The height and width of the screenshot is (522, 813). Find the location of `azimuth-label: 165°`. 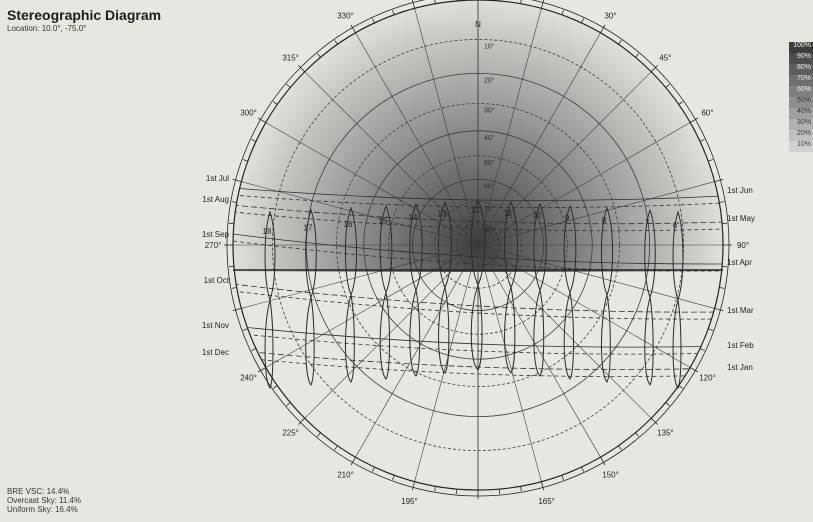

azimuth-label: 165° is located at coordinates (546, 501).